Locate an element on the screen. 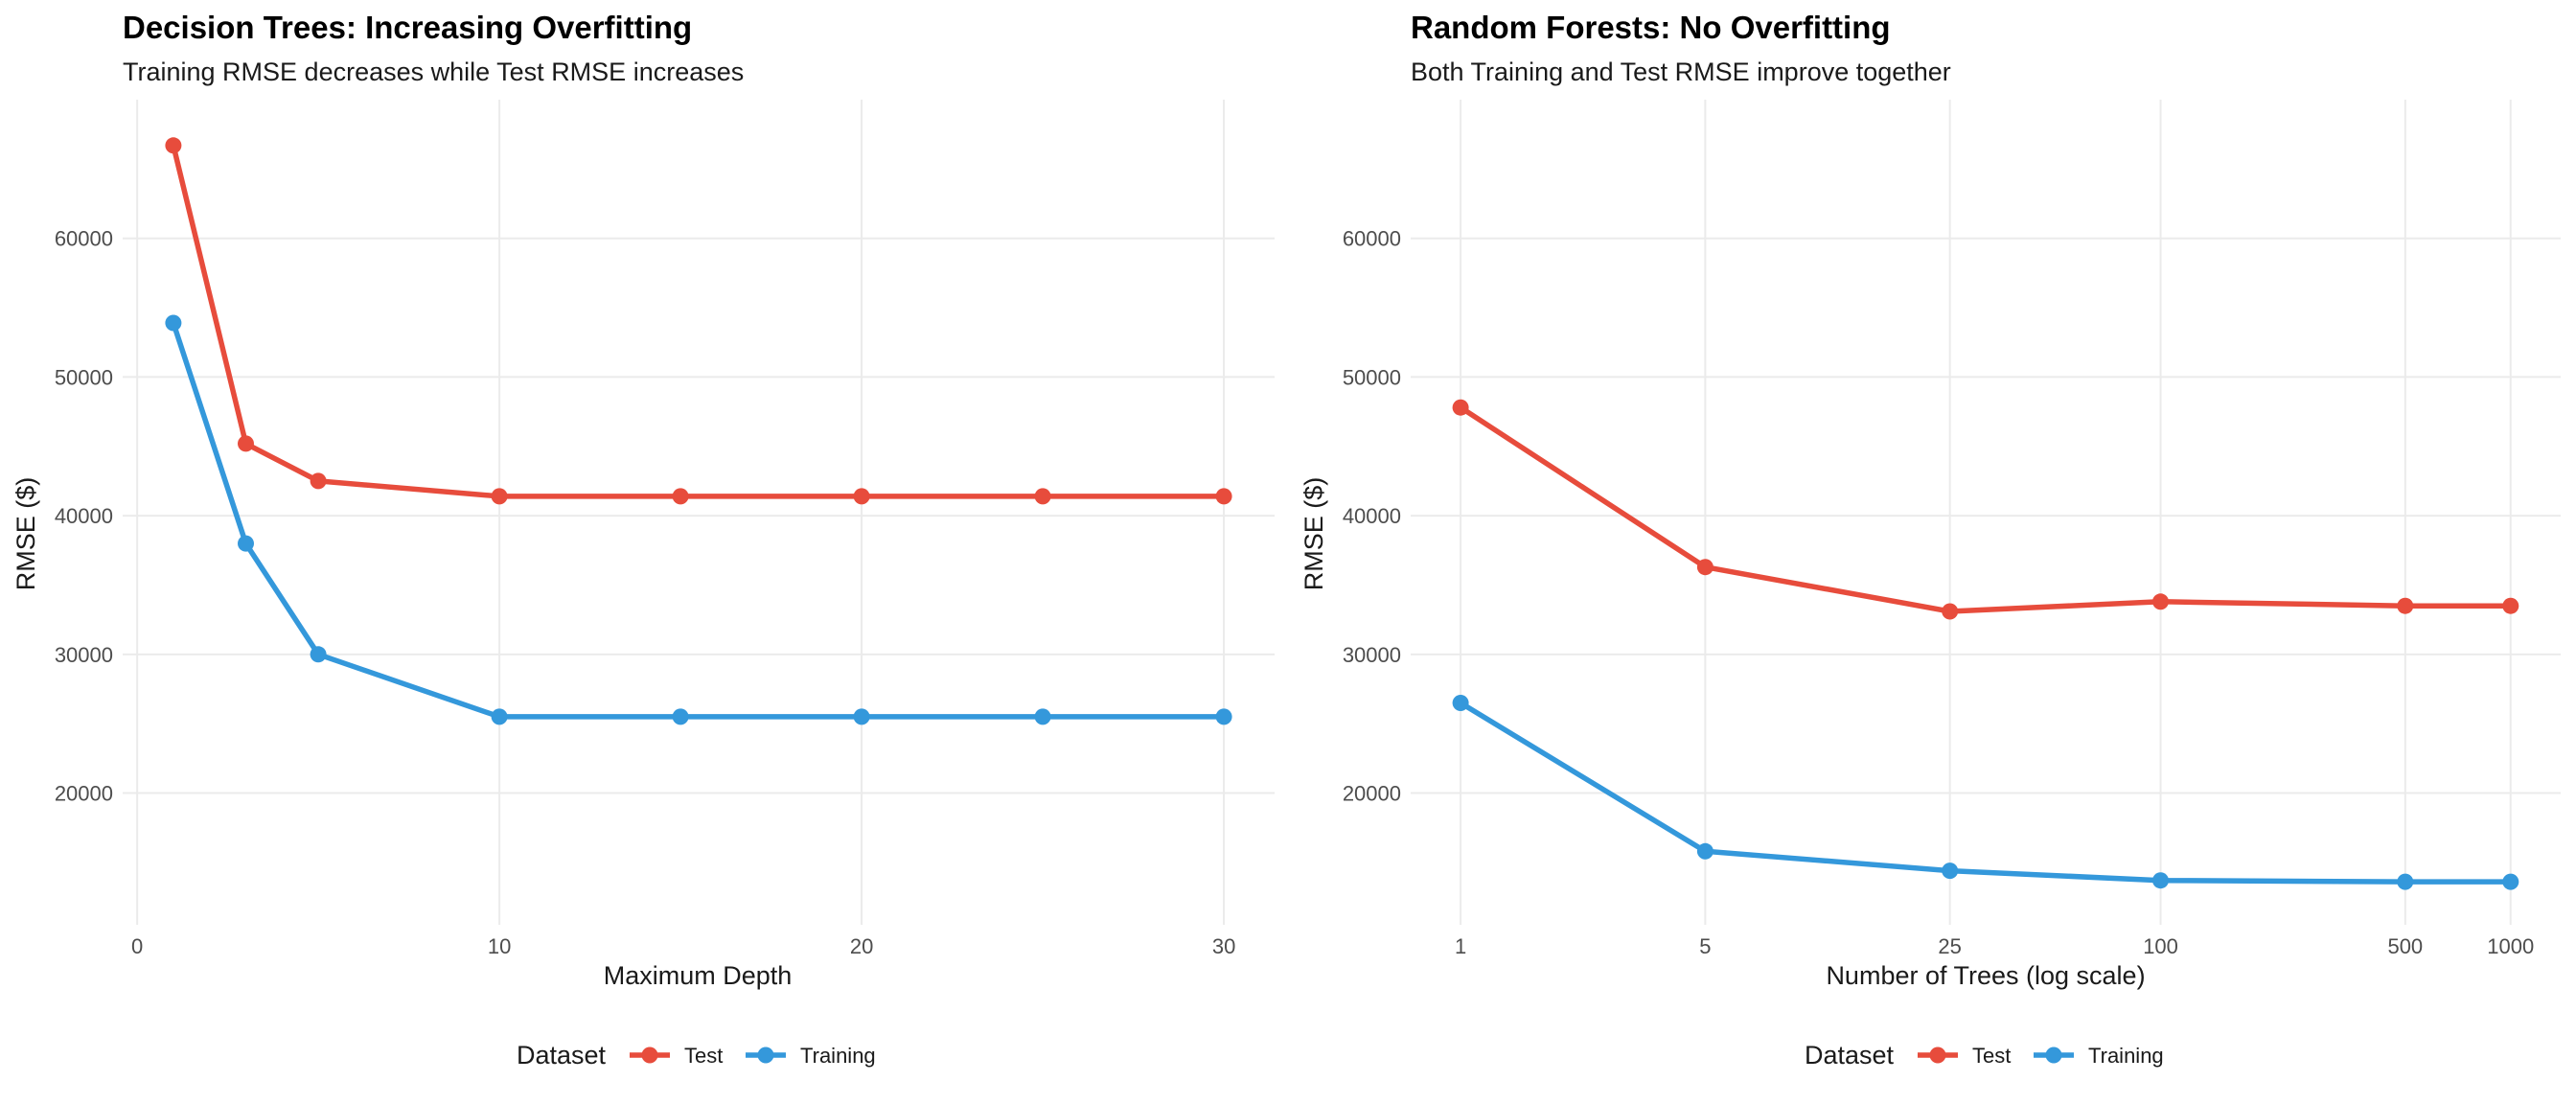 This screenshot has width=2576, height=1104. chart-title: Decision Trees: Increasing Overfitting is located at coordinates (407, 27).